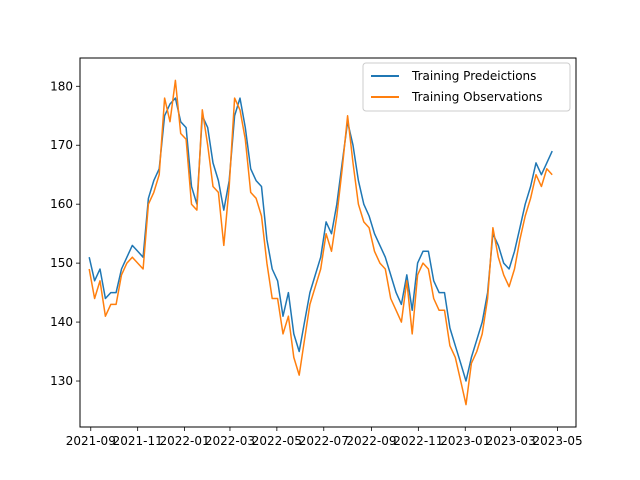 Image resolution: width=640 pixels, height=480 pixels. I want to click on legend-label-predictions: Training Predeictions, so click(473, 76).